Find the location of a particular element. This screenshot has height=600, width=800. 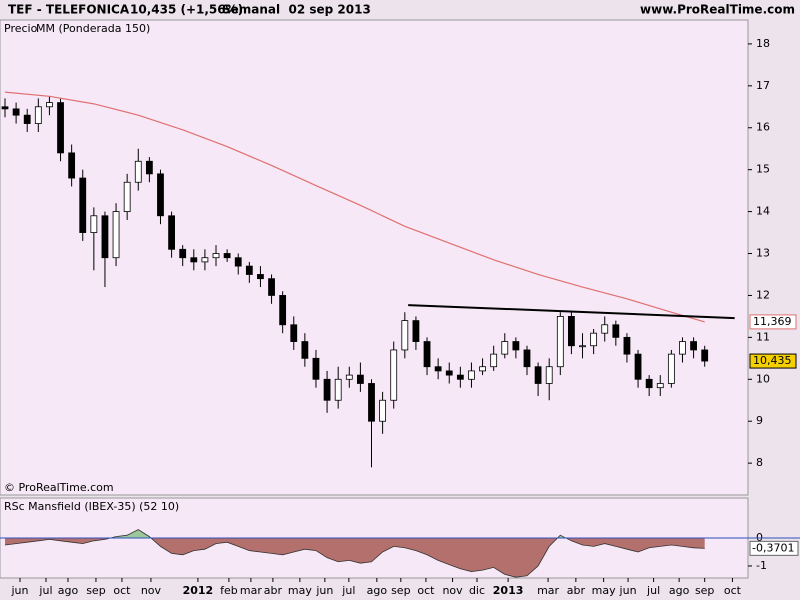

price-last-label: 10,435 is located at coordinates (772, 360).